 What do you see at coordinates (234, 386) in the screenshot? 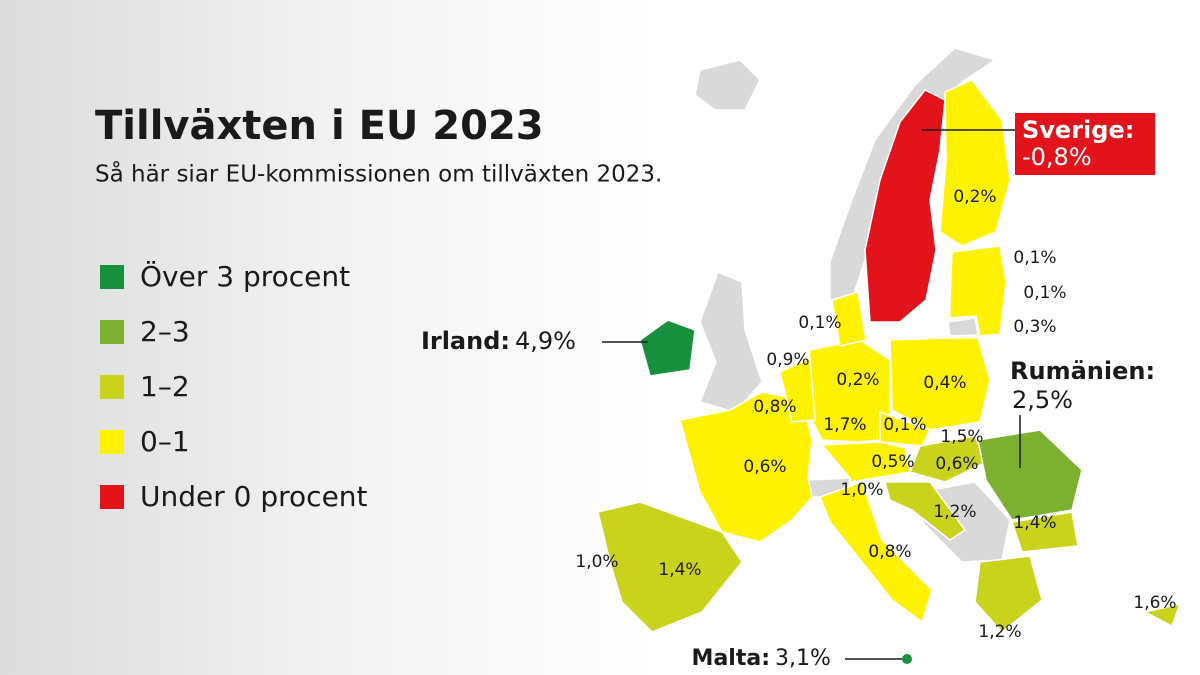
I see `legend: Över 3 procent 2–3 1–2 0–1 Under 0 procent` at bounding box center [234, 386].